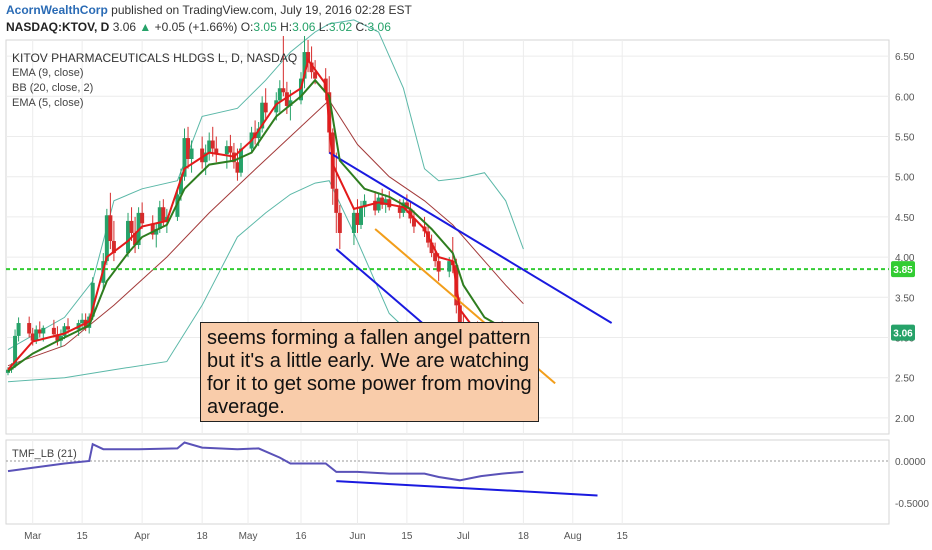 The image size is (932, 550). Describe the element at coordinates (248, 536) in the screenshot. I see `x-tick-label: May` at that location.